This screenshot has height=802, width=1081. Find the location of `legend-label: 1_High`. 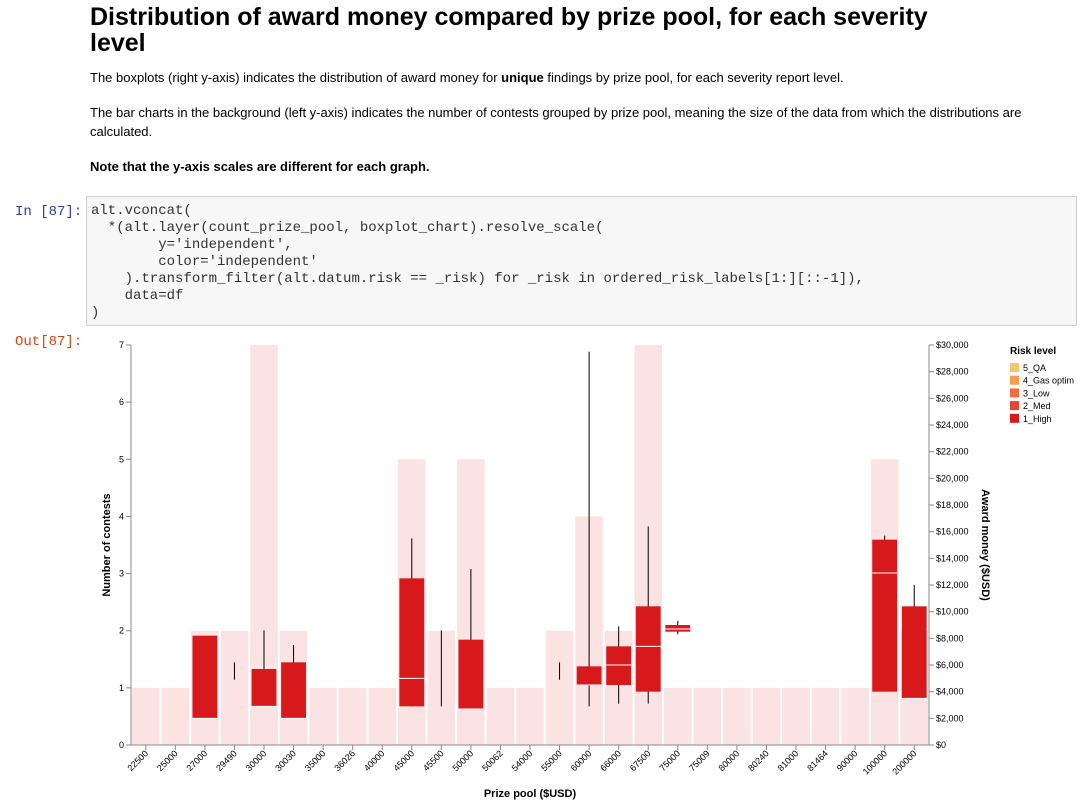

legend-label: 1_High is located at coordinates (1037, 419).